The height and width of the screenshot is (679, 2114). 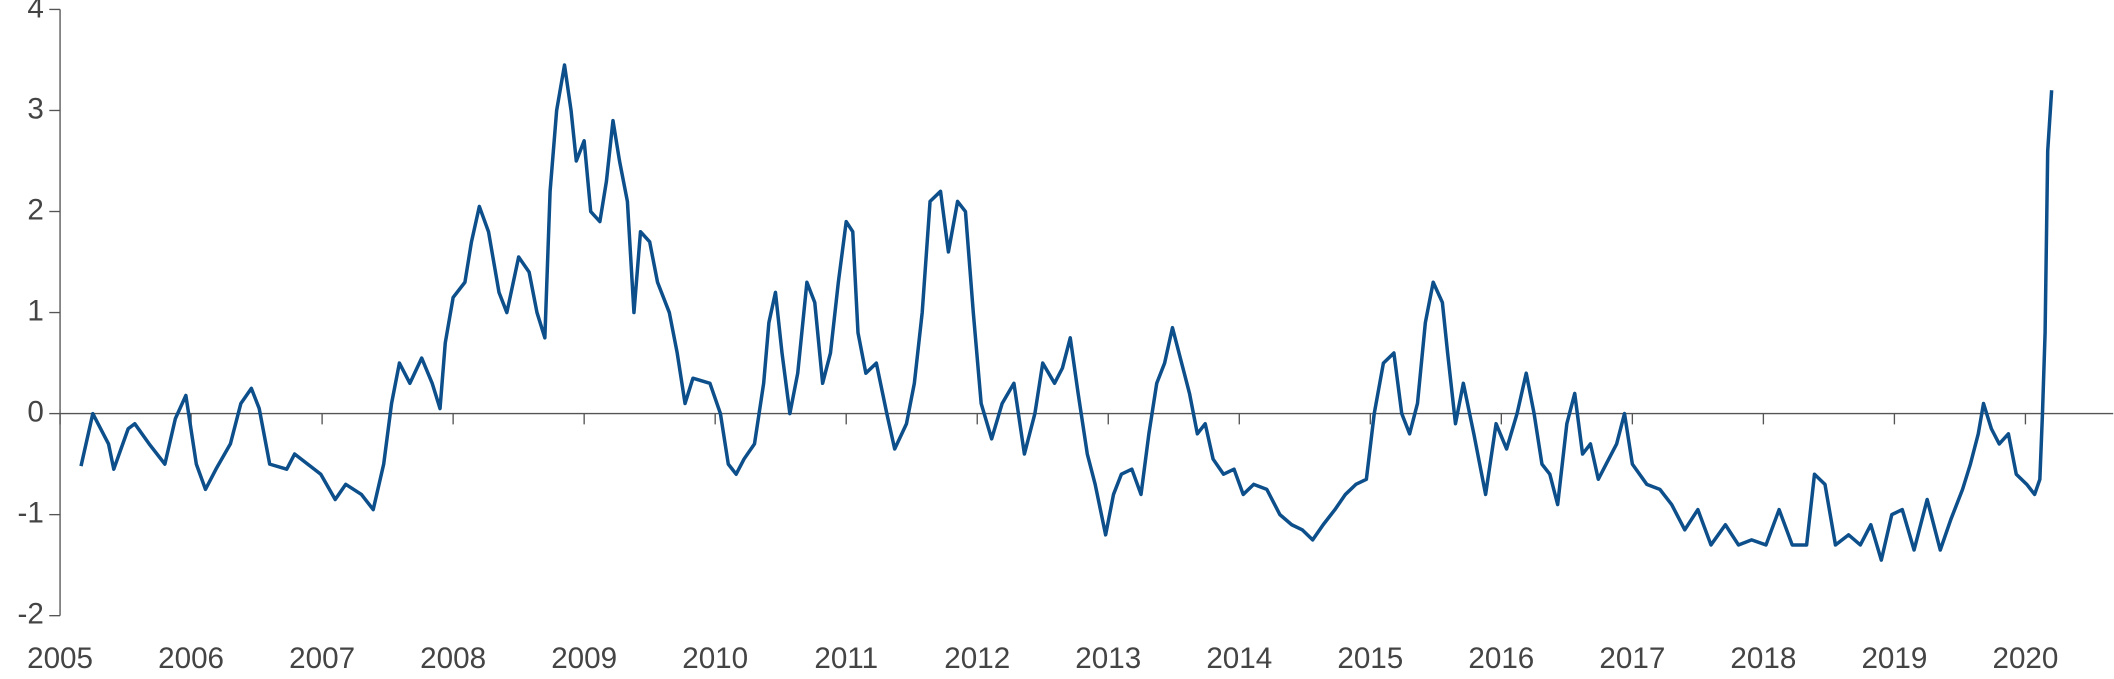 What do you see at coordinates (35, 108) in the screenshot?
I see `y-tick-label: 3` at bounding box center [35, 108].